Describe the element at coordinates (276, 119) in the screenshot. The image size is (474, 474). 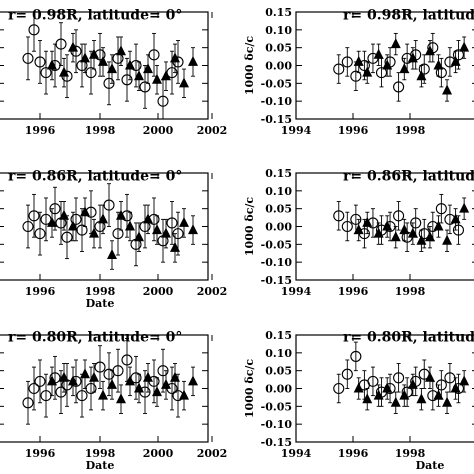
I see `y-tick-label: -0.15` at that location.